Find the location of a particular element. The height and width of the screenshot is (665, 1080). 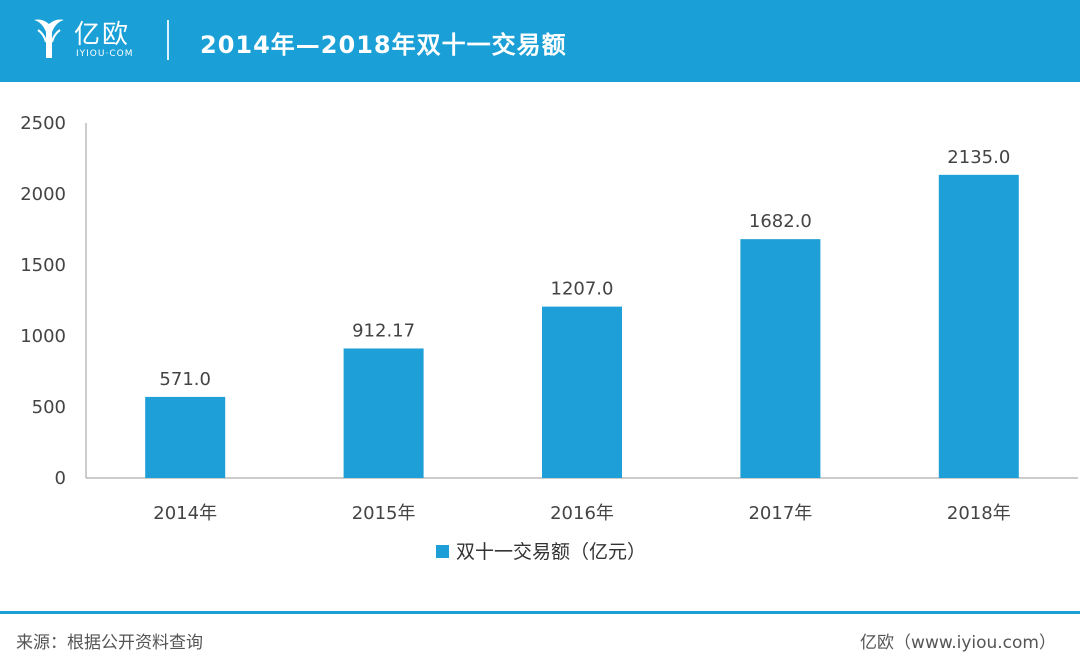

y-tick-label: 500 is located at coordinates (49, 407).